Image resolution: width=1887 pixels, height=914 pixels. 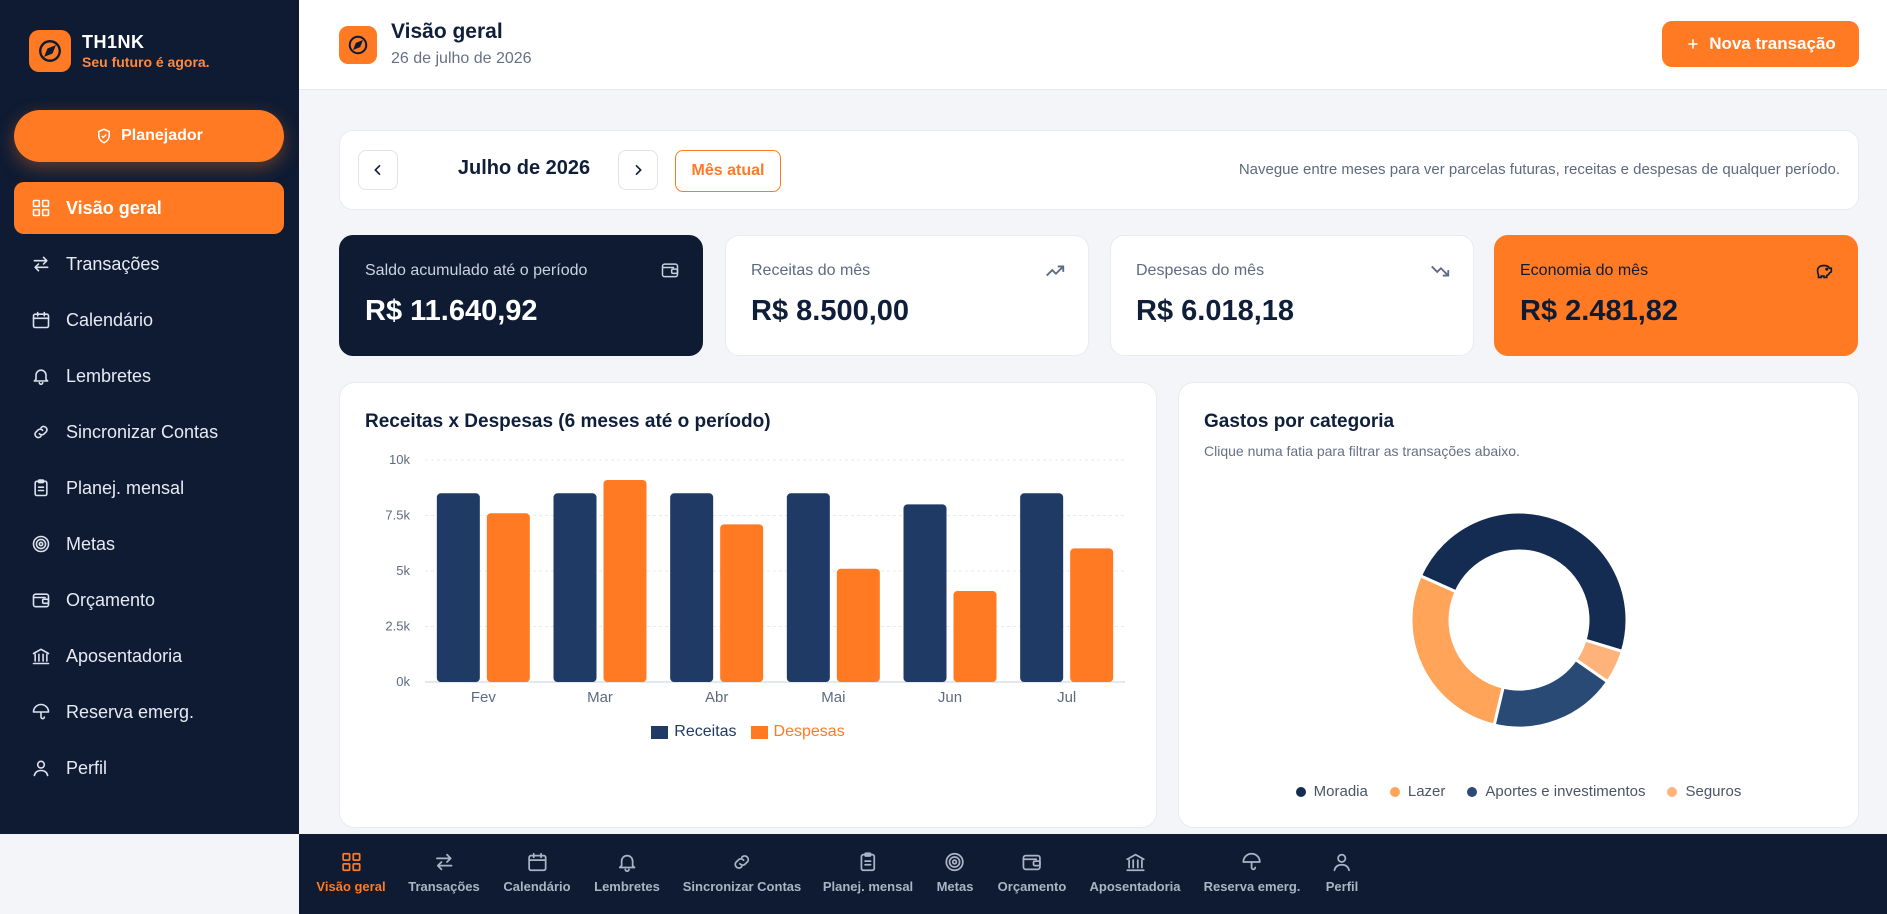 What do you see at coordinates (1342, 872) in the screenshot?
I see `bottom-nav-item-perfil: Perfil` at bounding box center [1342, 872].